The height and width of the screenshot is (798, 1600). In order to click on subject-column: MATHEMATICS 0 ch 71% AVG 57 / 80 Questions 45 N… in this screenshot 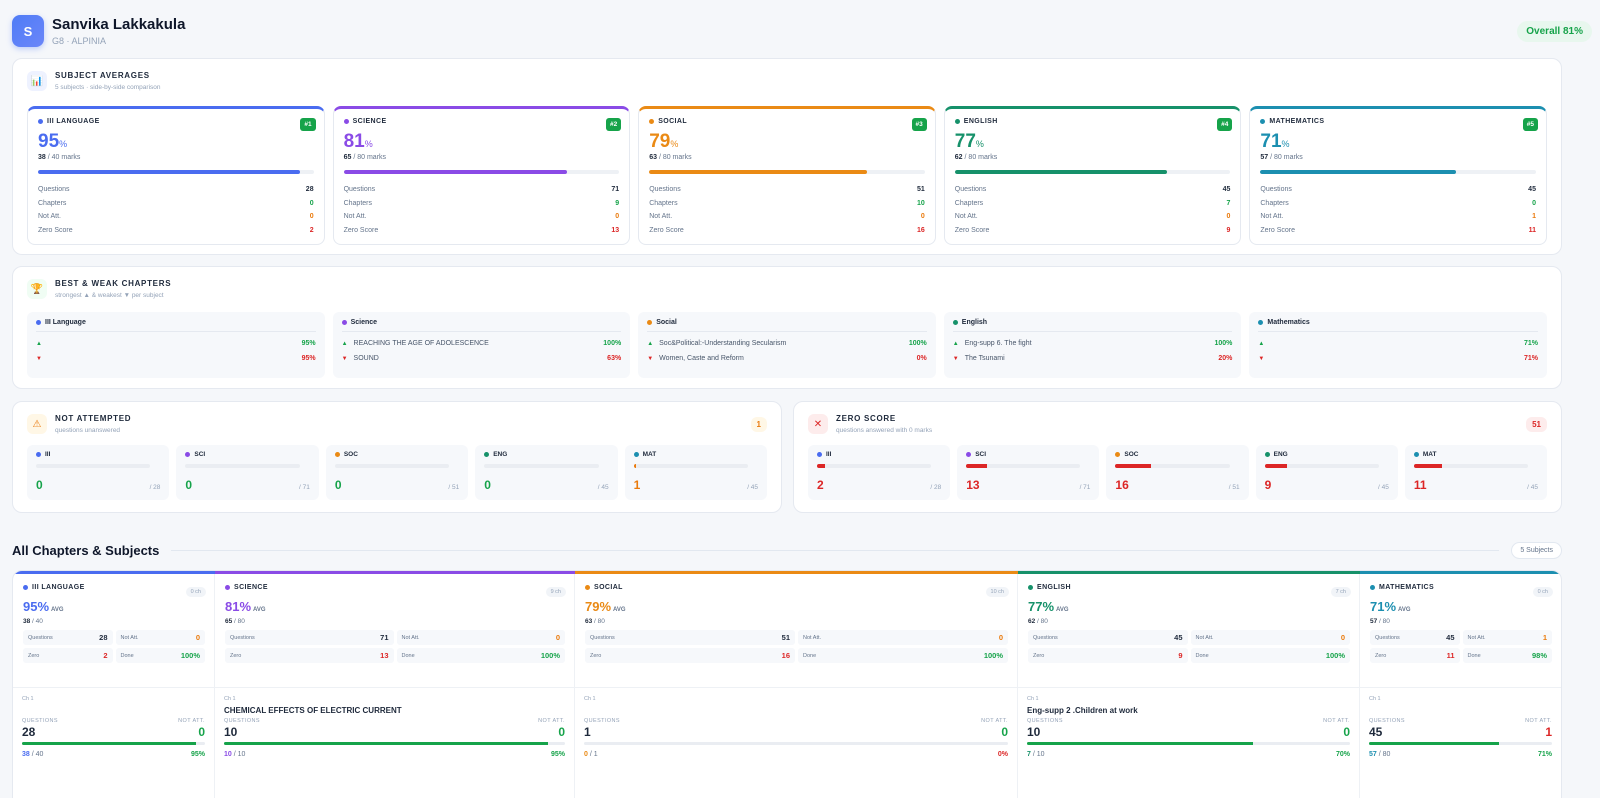, I will do `click(1460, 686)`.